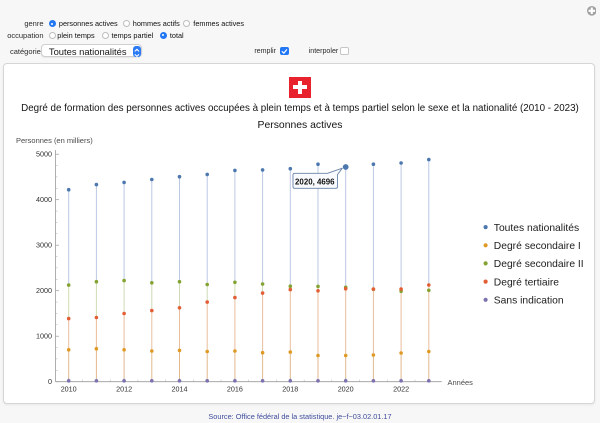 This screenshot has width=600, height=423. Describe the element at coordinates (290, 389) in the screenshot. I see `svg-text: 2018` at that location.